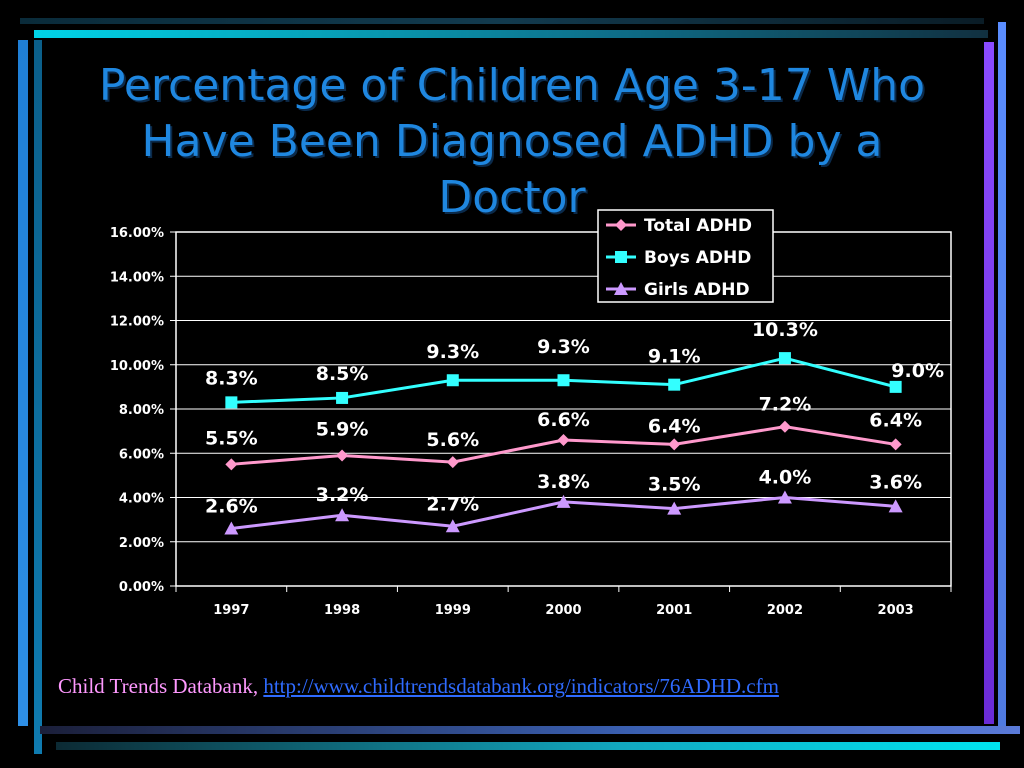 This screenshot has width=1024, height=768. I want to click on y-tick-label: 2.00%, so click(141, 543).